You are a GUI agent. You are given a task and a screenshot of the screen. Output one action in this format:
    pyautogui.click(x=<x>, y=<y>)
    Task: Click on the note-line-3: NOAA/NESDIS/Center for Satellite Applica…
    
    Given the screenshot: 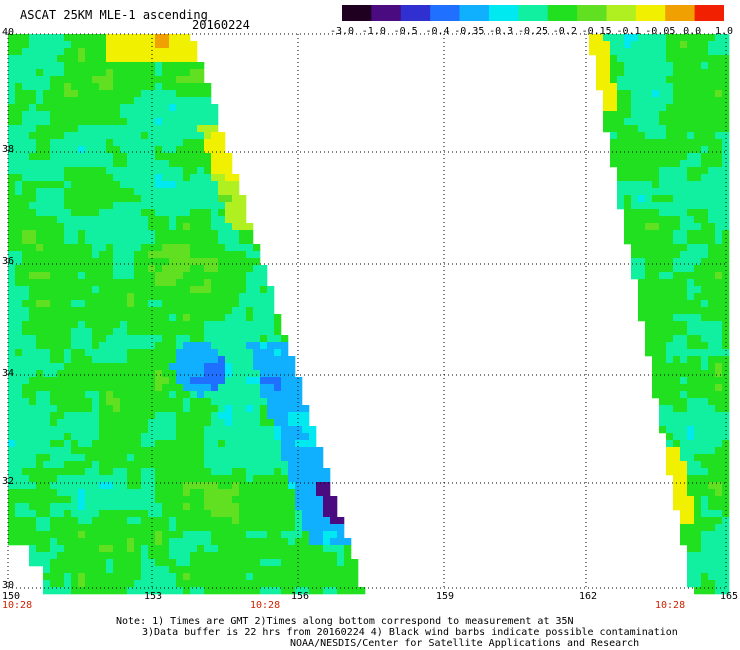 What is the action you would take?
    pyautogui.click(x=465, y=643)
    